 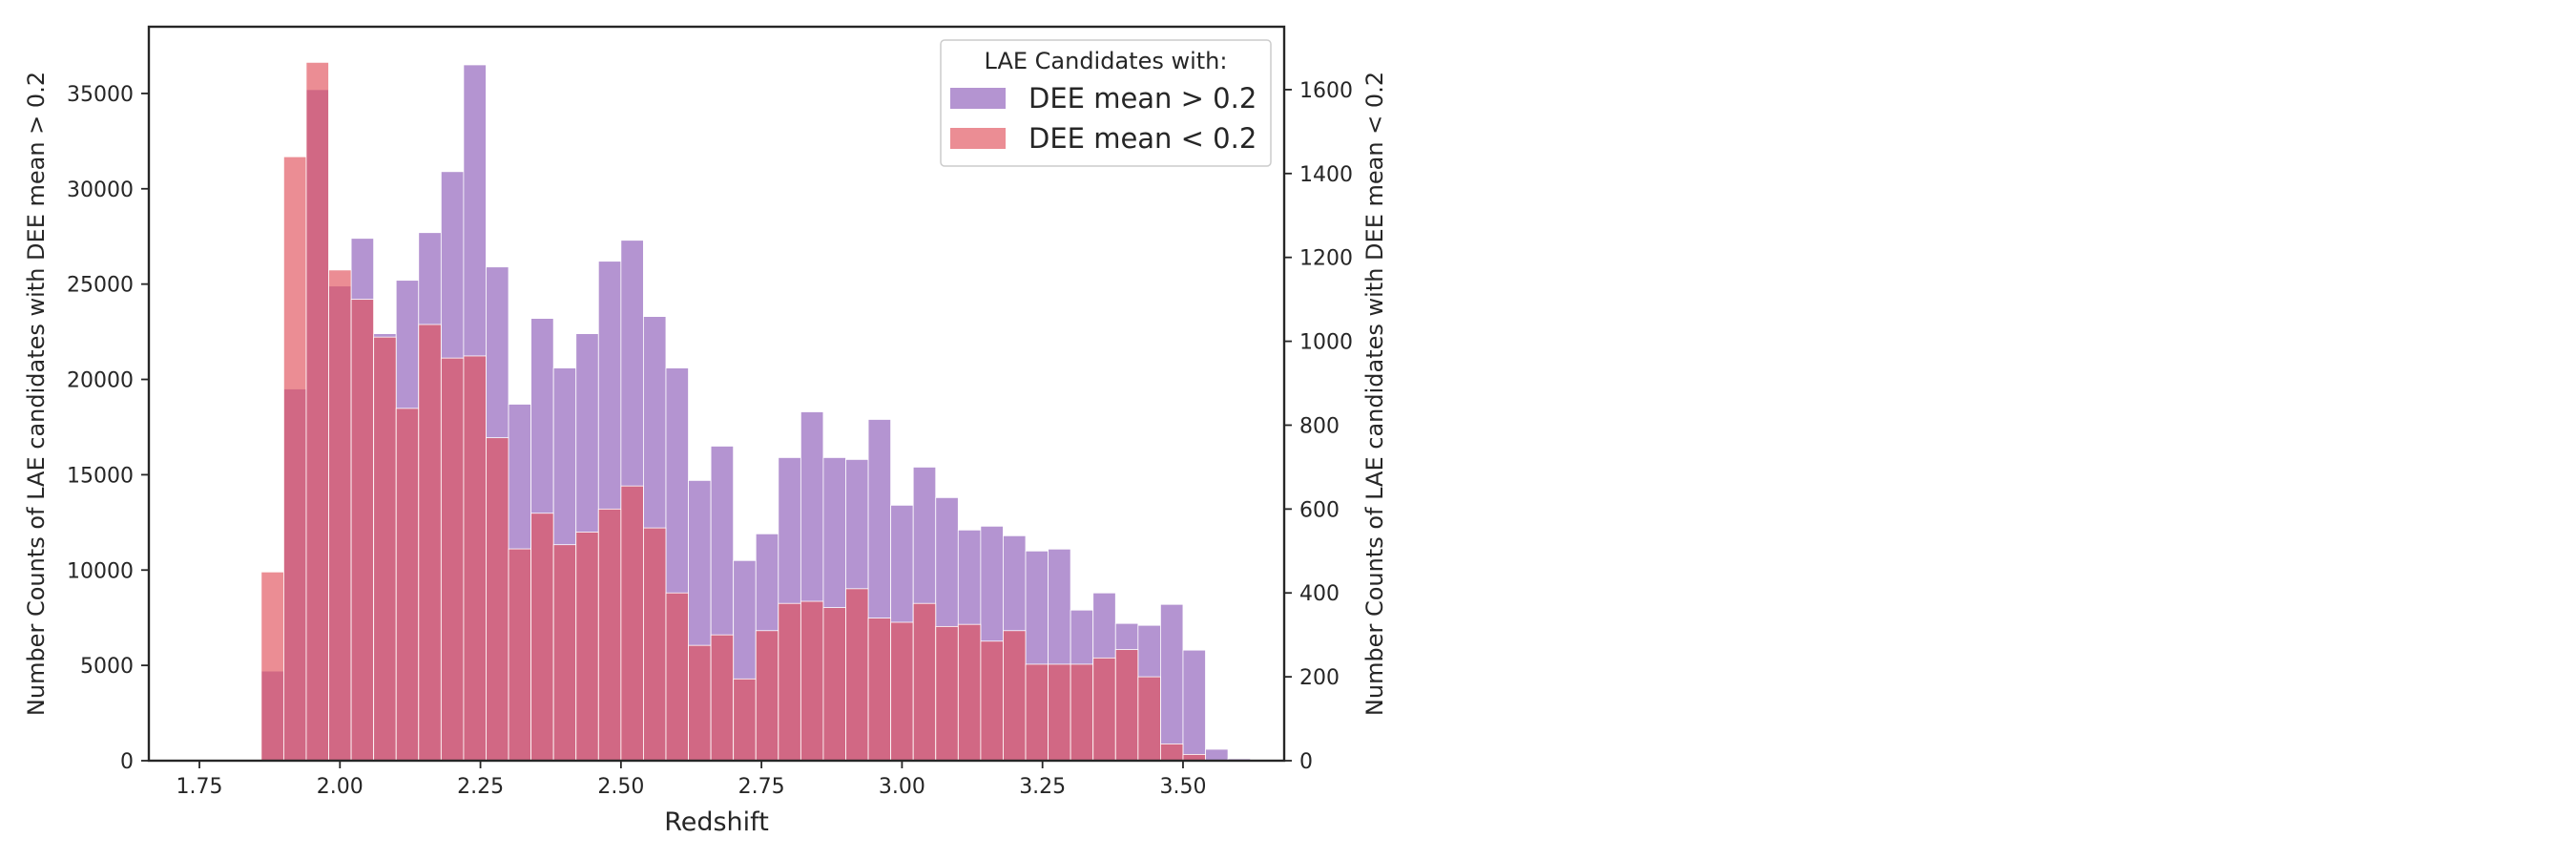 What do you see at coordinates (480, 787) in the screenshot?
I see `x-tick-label: 2.25` at bounding box center [480, 787].